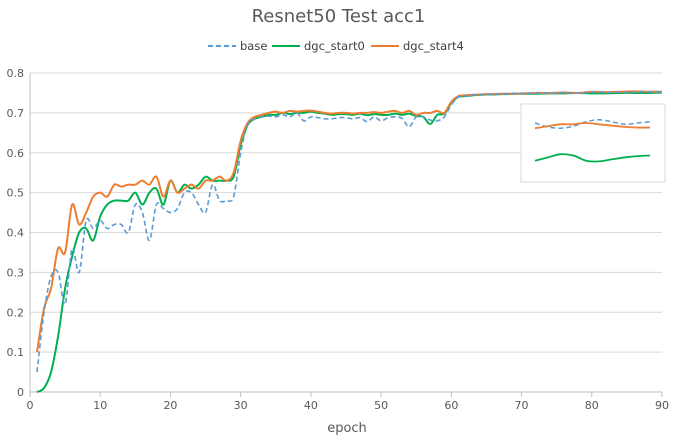  What do you see at coordinates (433, 46) in the screenshot?
I see `legend-label-dgc-start4: dgc_start4` at bounding box center [433, 46].